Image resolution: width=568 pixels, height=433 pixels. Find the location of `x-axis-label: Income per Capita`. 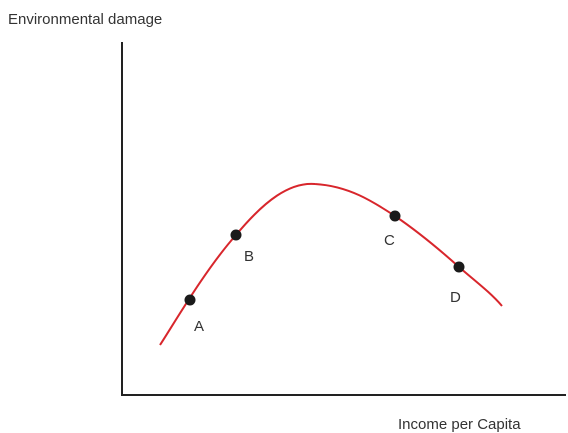

x-axis-label: Income per Capita is located at coordinates (459, 424).